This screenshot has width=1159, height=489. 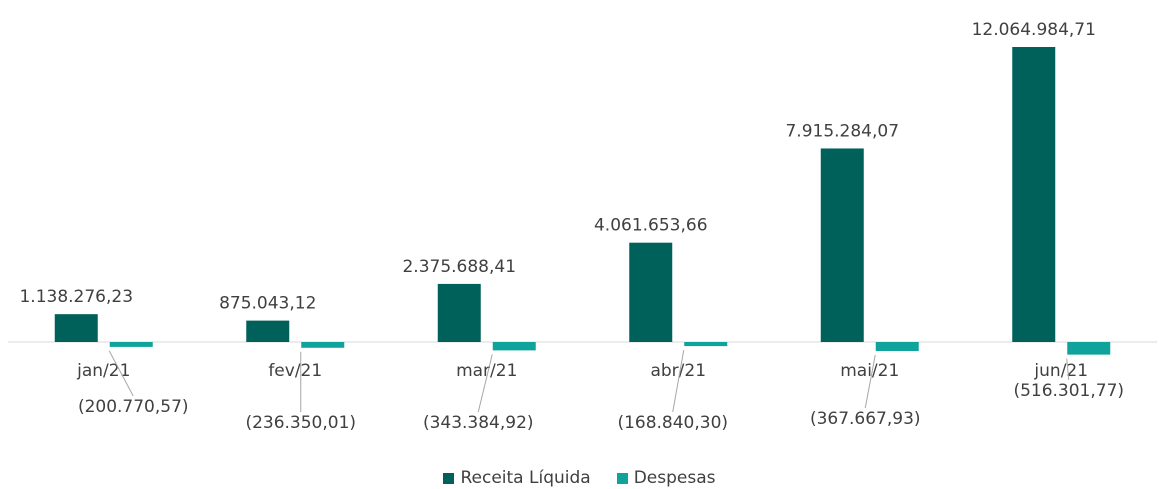 What do you see at coordinates (300, 423) in the screenshot?
I see `data-label-despesas-fev/21: (236.350,01)` at bounding box center [300, 423].